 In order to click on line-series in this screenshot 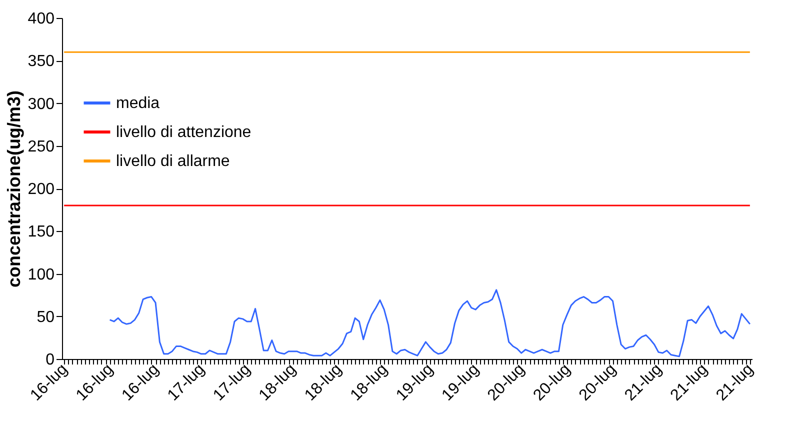, I will do `click(430, 323)`.